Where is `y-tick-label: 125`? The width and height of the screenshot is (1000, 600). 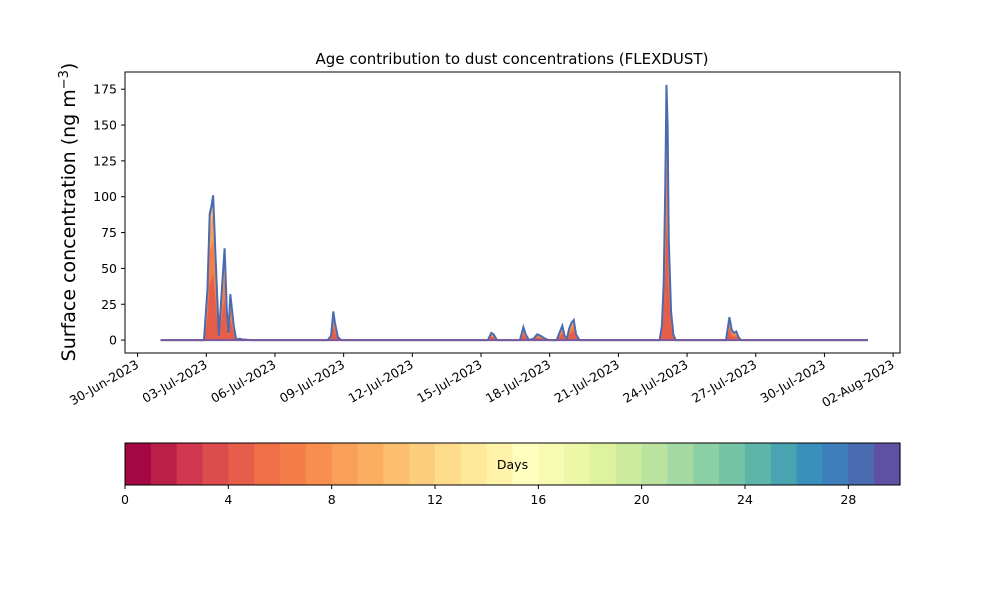
y-tick-label: 125 is located at coordinates (105, 160).